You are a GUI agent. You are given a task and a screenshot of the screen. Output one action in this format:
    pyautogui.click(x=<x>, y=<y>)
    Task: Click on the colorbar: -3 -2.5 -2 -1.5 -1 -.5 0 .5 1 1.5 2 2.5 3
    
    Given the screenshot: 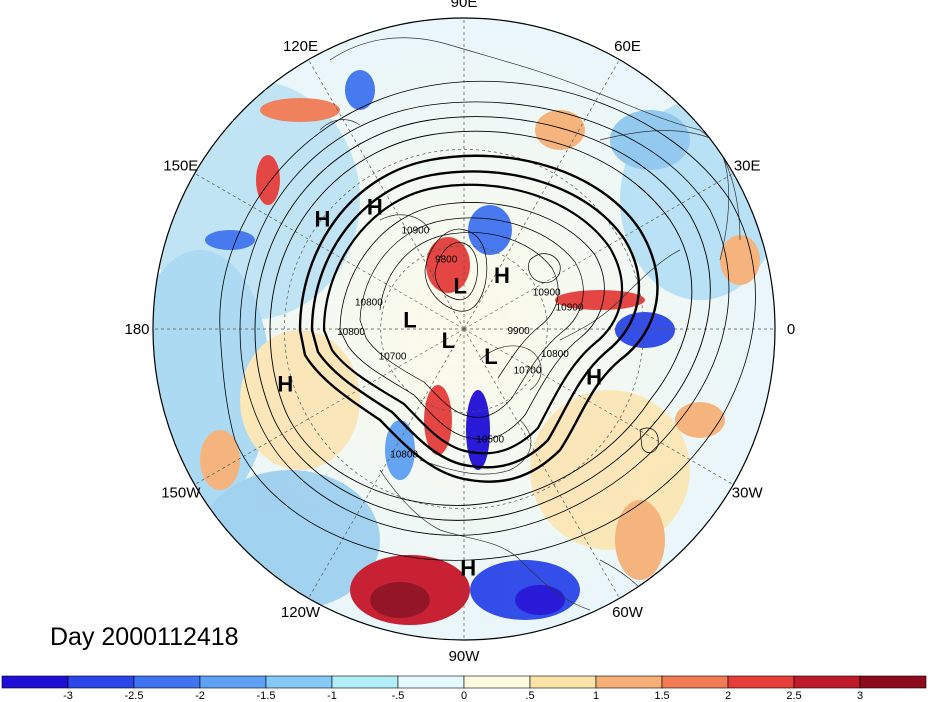 What is the action you would take?
    pyautogui.click(x=464, y=688)
    